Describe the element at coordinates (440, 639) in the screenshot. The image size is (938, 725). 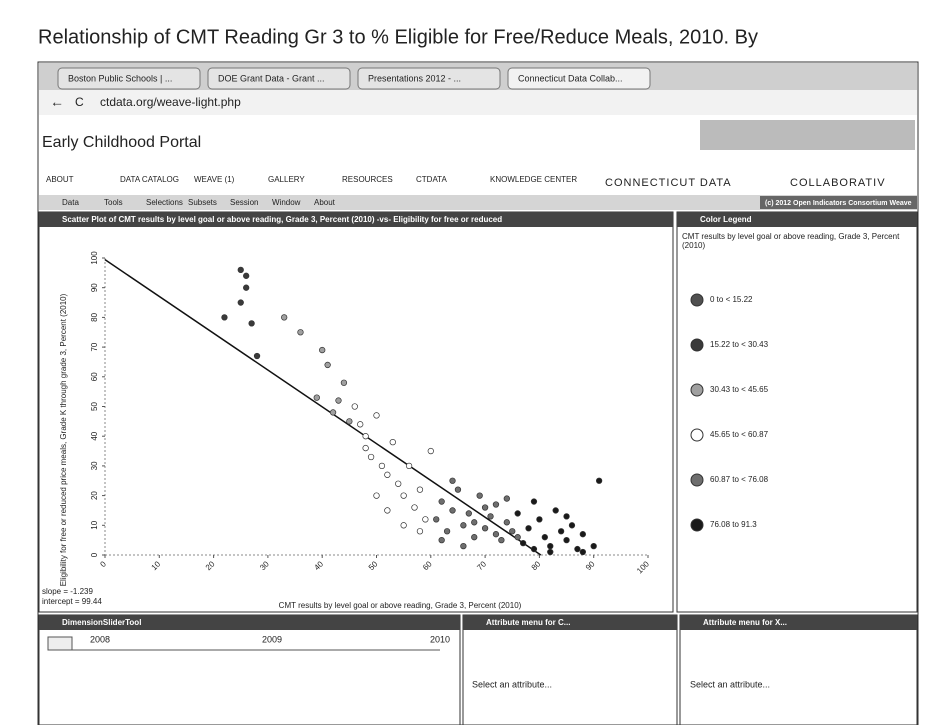
I see `slider-year: 2010` at that location.